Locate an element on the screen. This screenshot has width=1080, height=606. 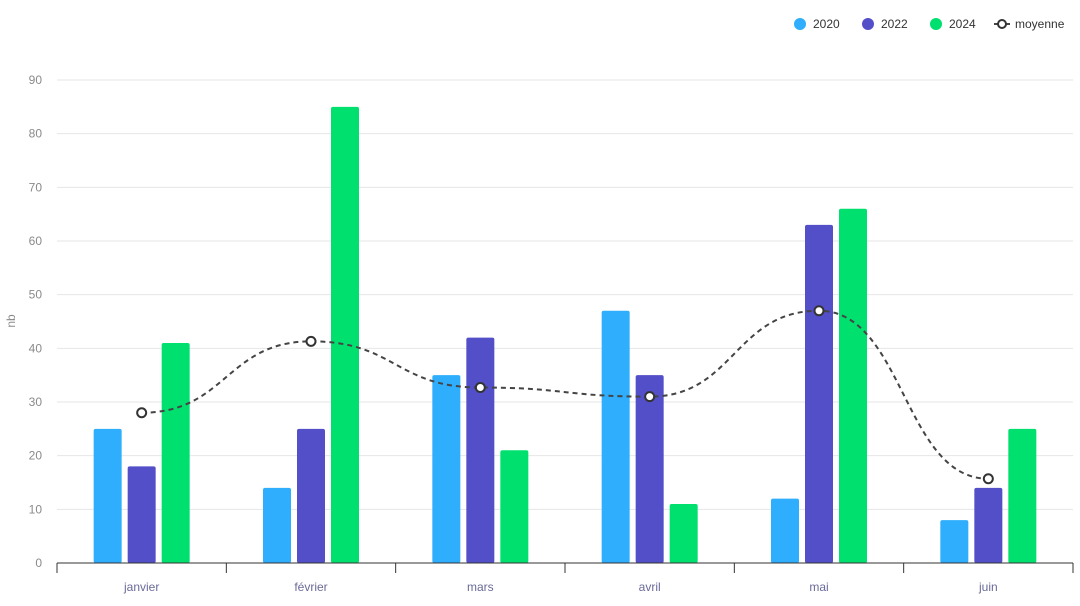
x-tick-label: juin is located at coordinates (988, 587).